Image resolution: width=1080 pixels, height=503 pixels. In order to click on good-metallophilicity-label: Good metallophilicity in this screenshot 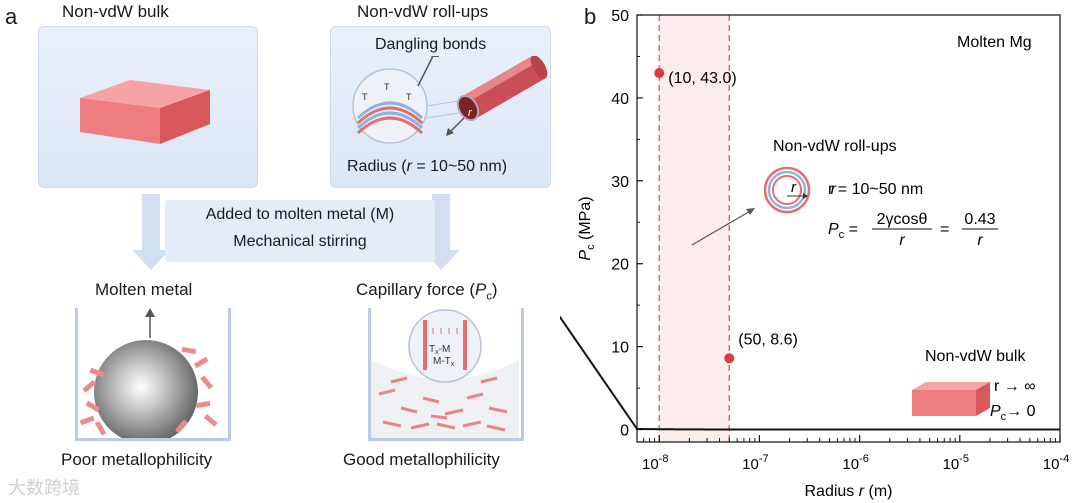, I will do `click(421, 459)`.